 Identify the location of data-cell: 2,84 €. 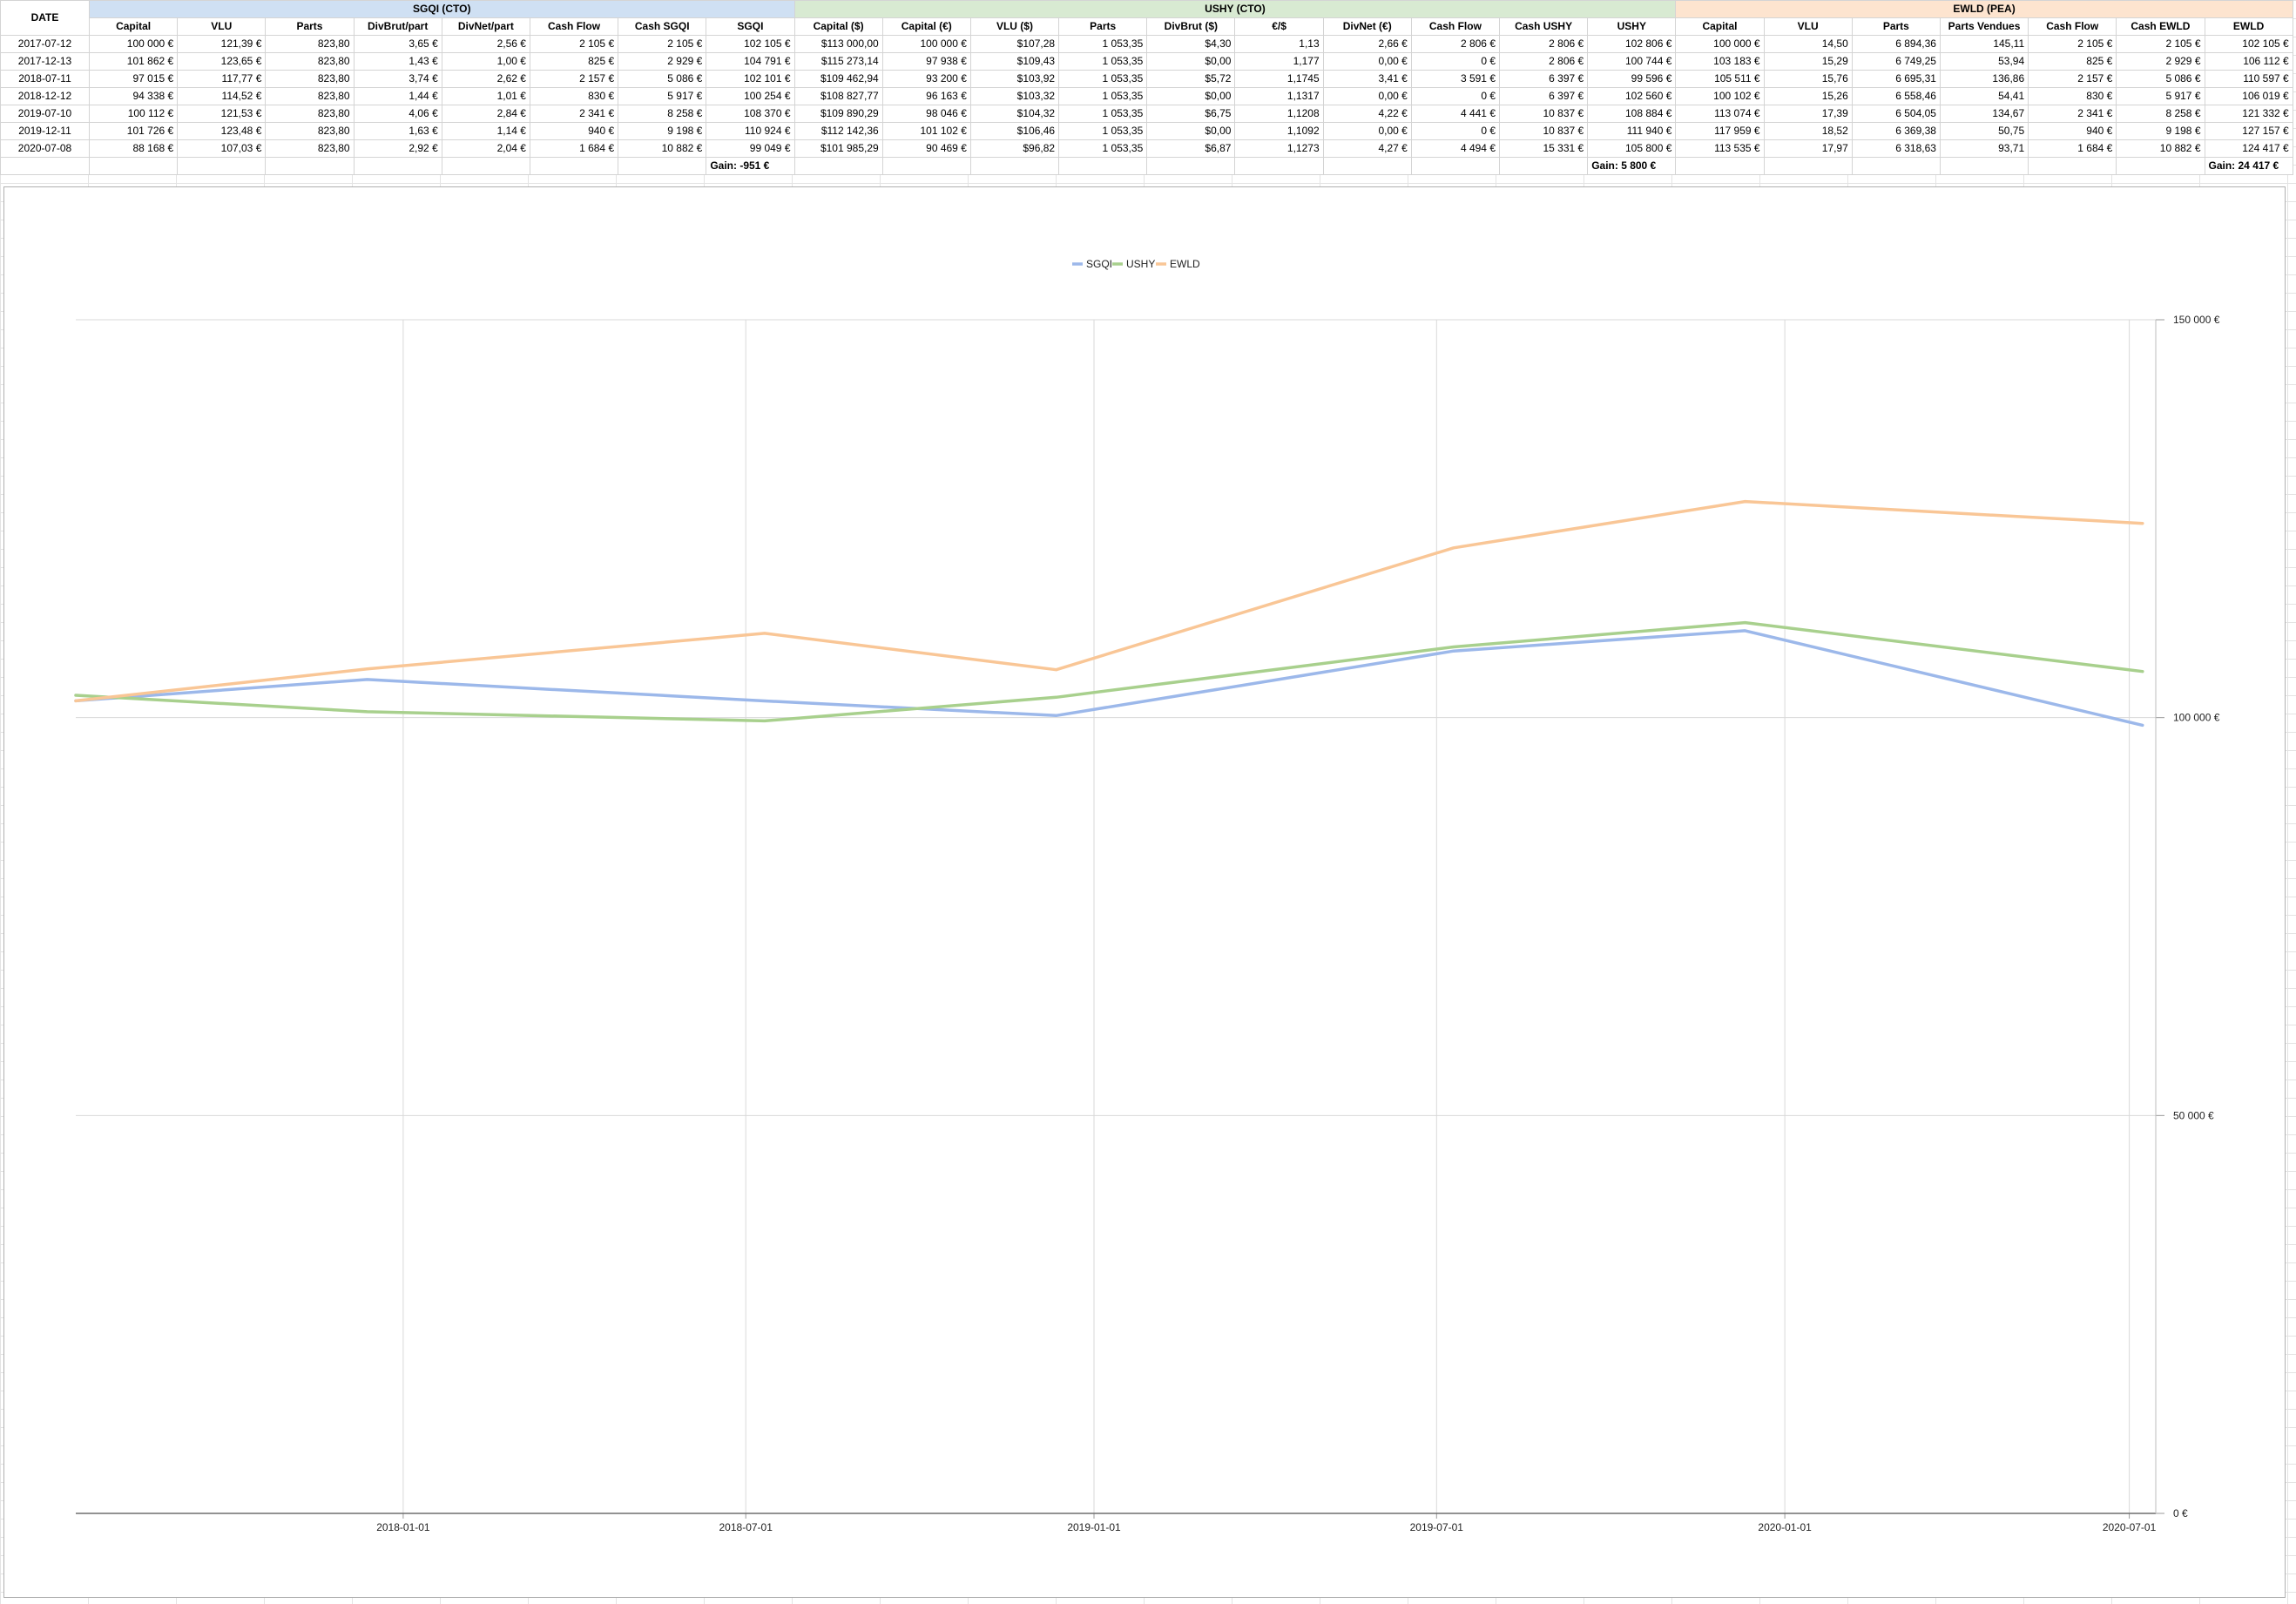
(486, 114).